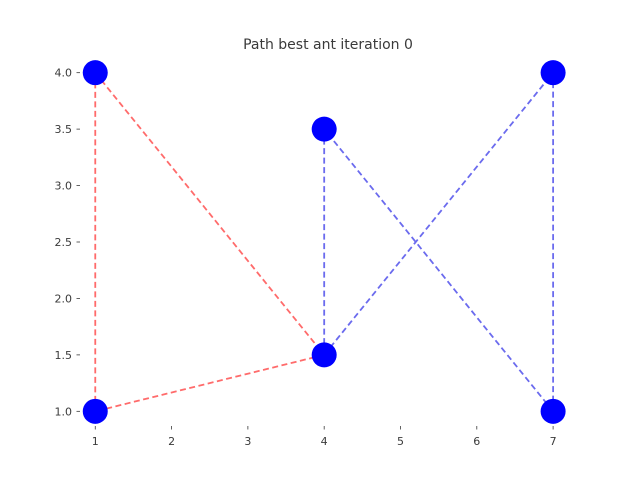 The width and height of the screenshot is (640, 480). I want to click on x-tick-label-5: 6, so click(476, 441).